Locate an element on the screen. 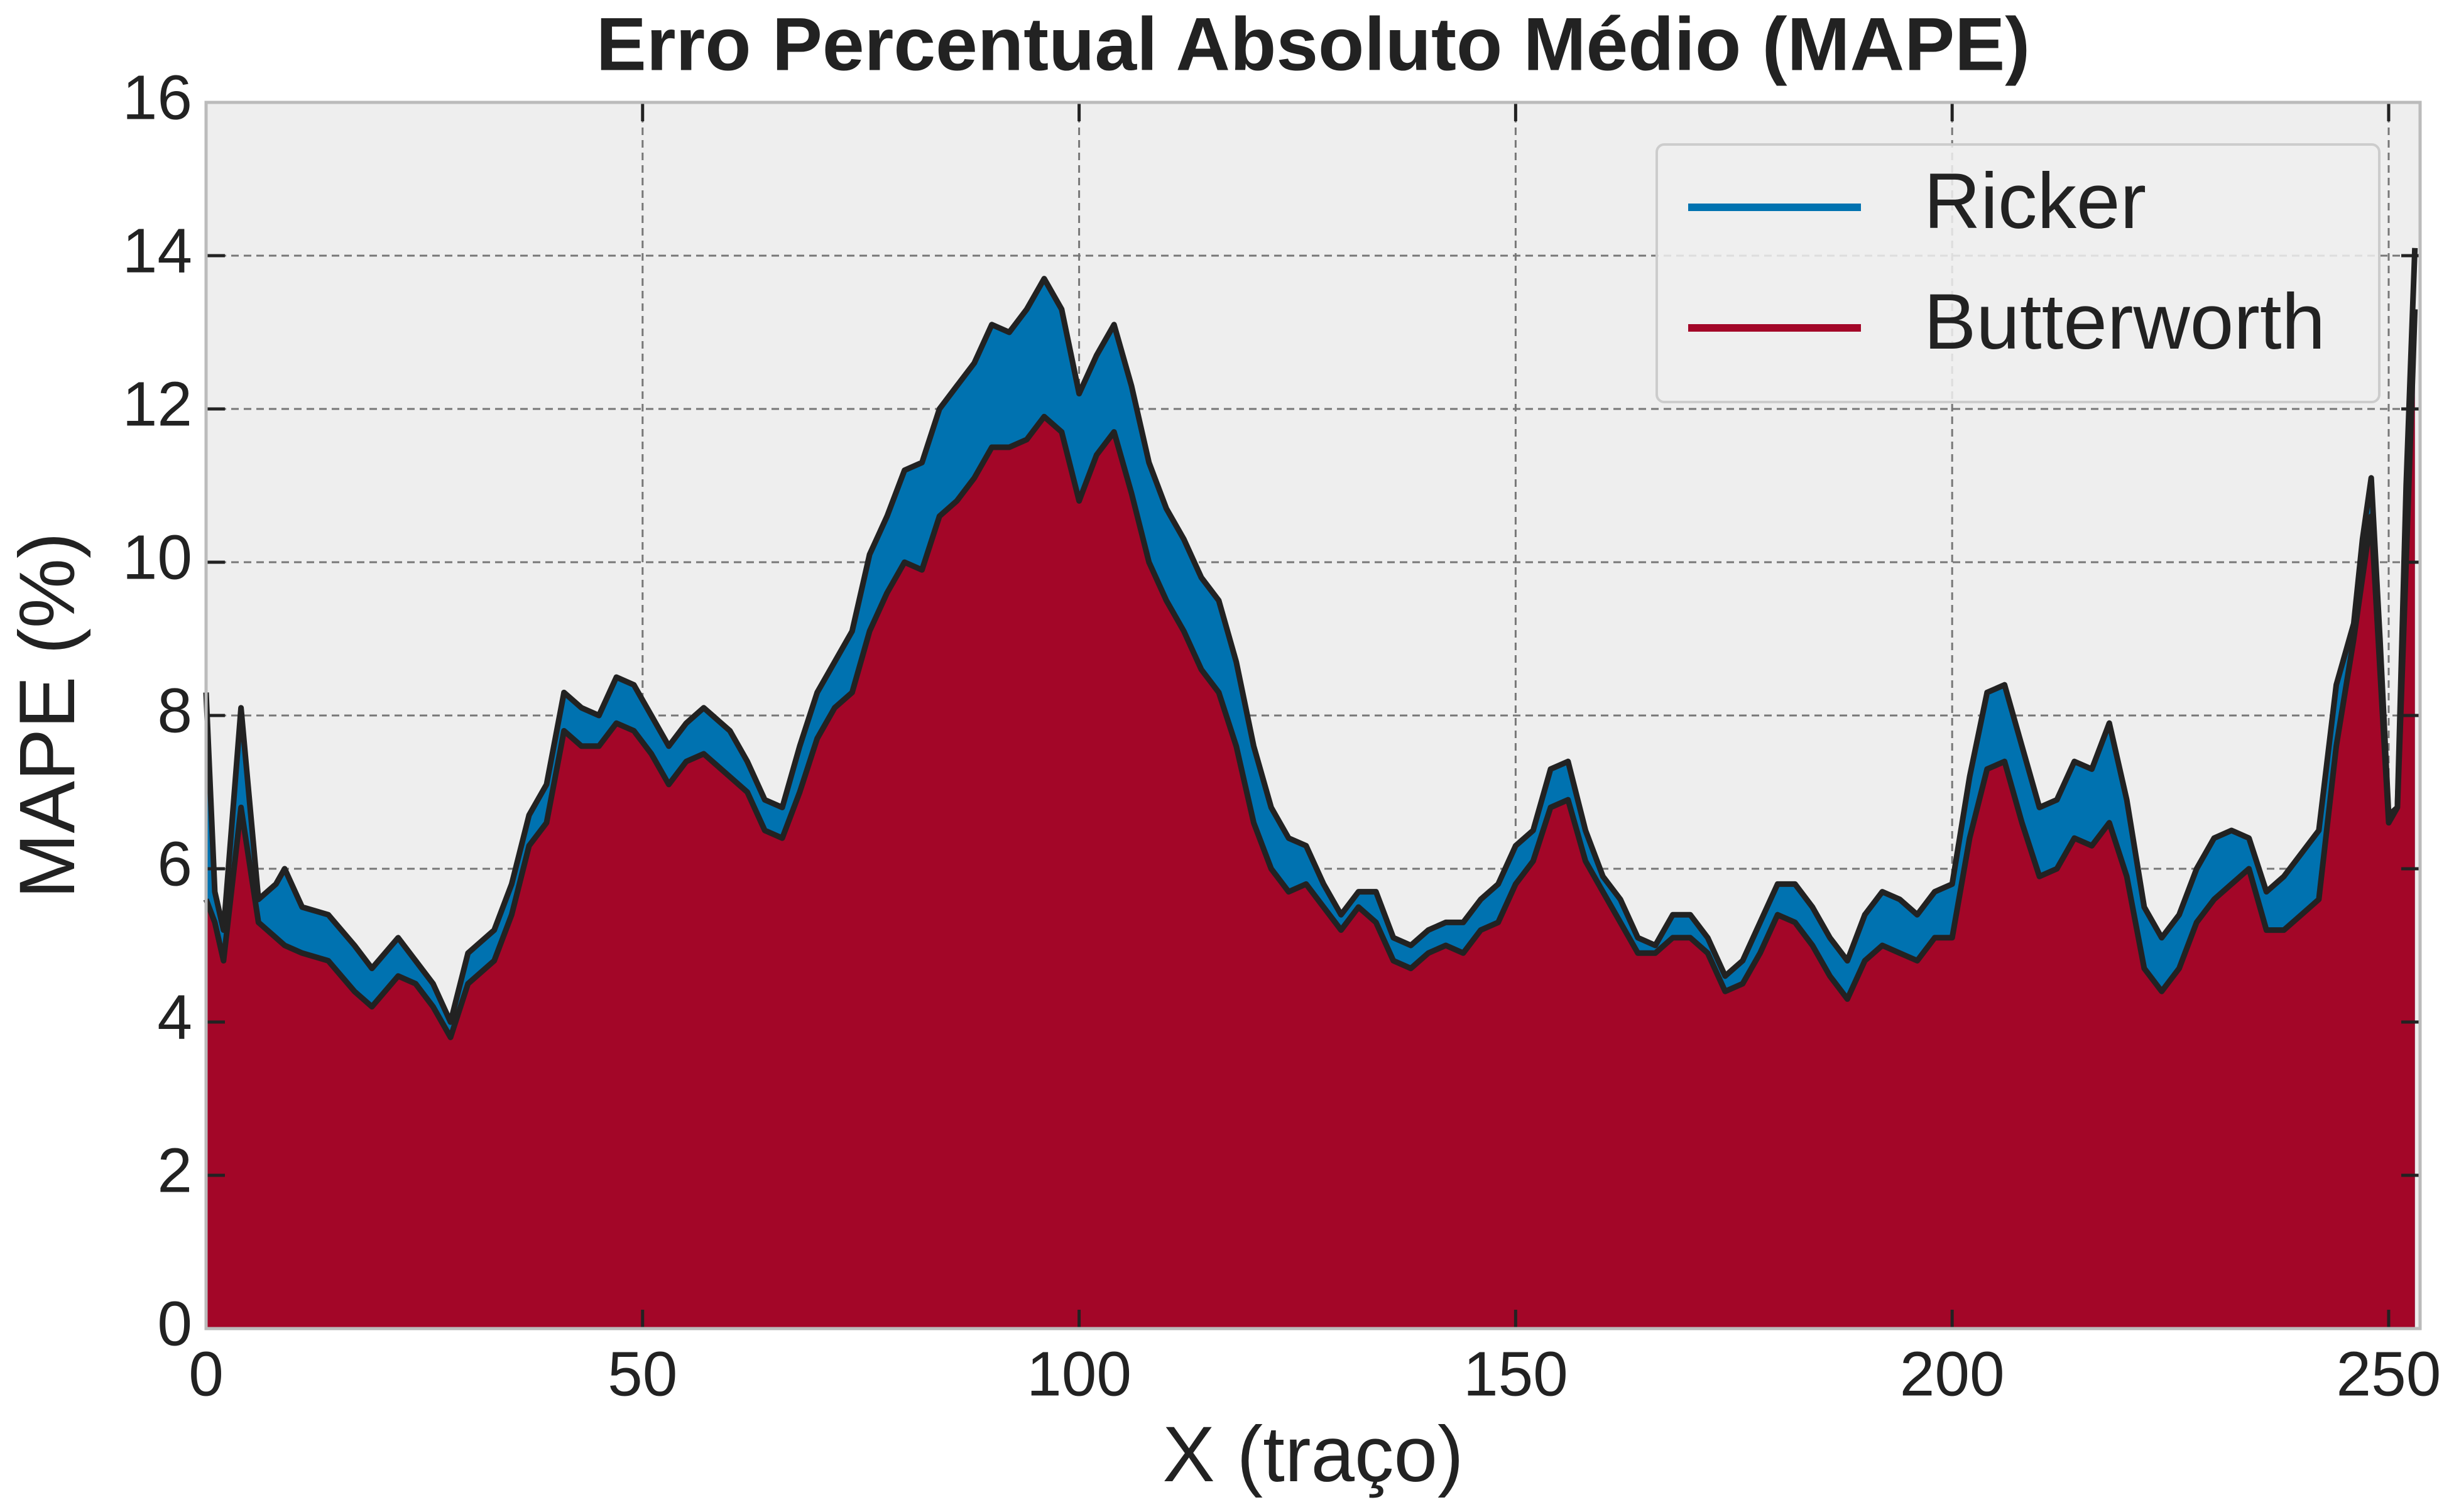 This screenshot has width=2449, height=1512. y-tick-label: 4 is located at coordinates (174, 1017).